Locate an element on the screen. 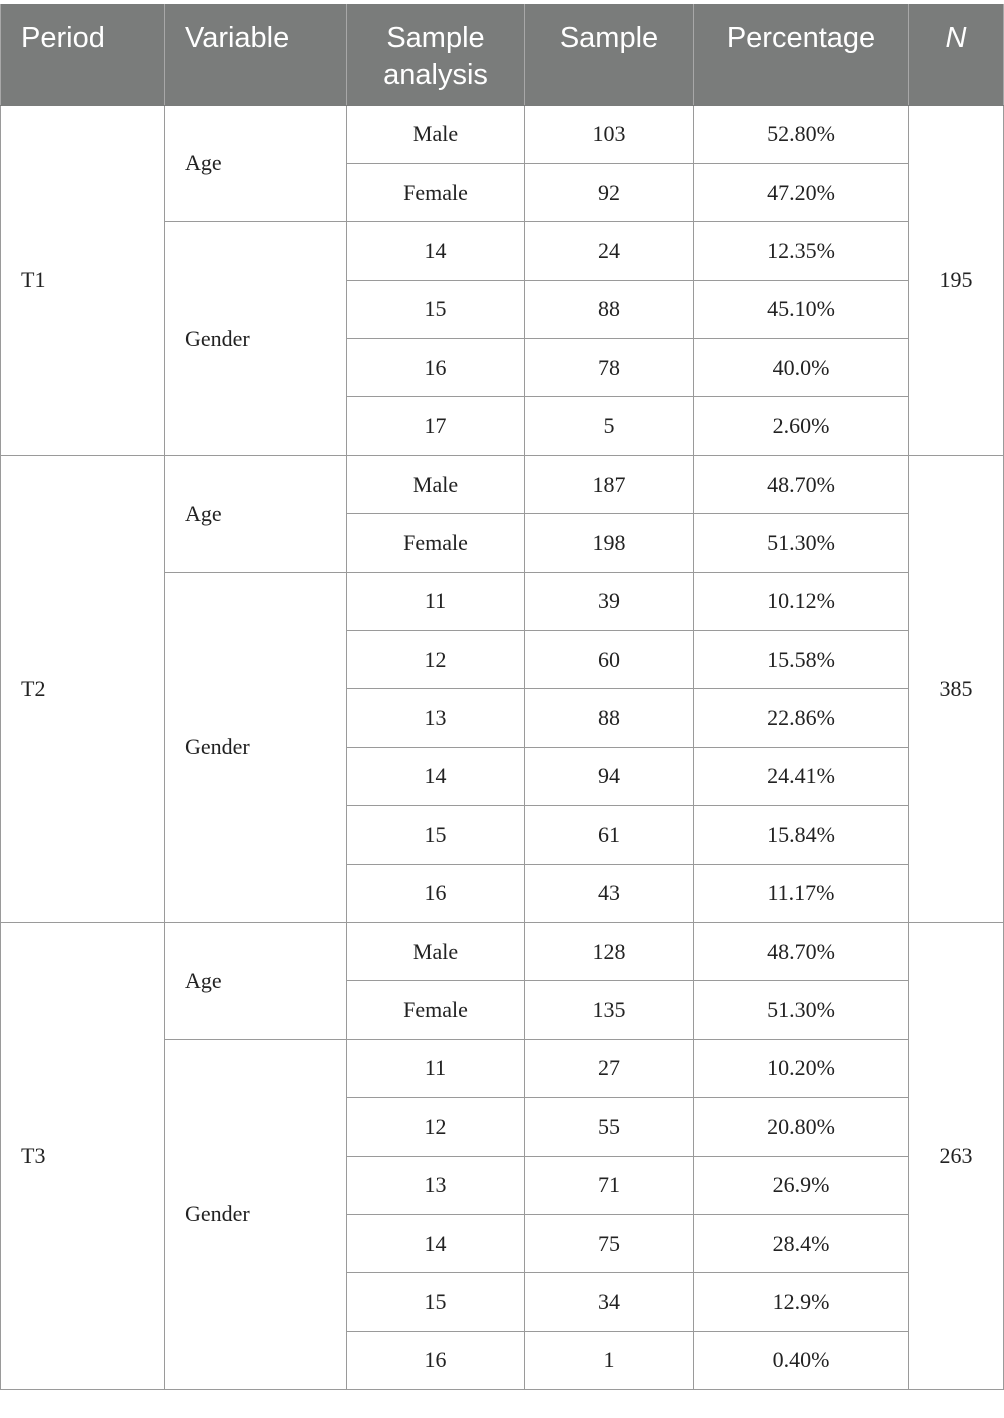 This screenshot has width=1004, height=1418. sample-cell: 71 is located at coordinates (609, 1185).